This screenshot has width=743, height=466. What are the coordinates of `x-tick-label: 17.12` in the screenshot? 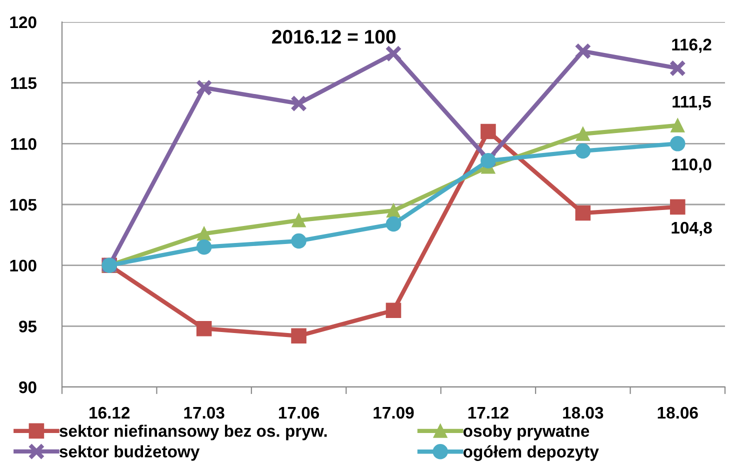 It's located at (488, 412).